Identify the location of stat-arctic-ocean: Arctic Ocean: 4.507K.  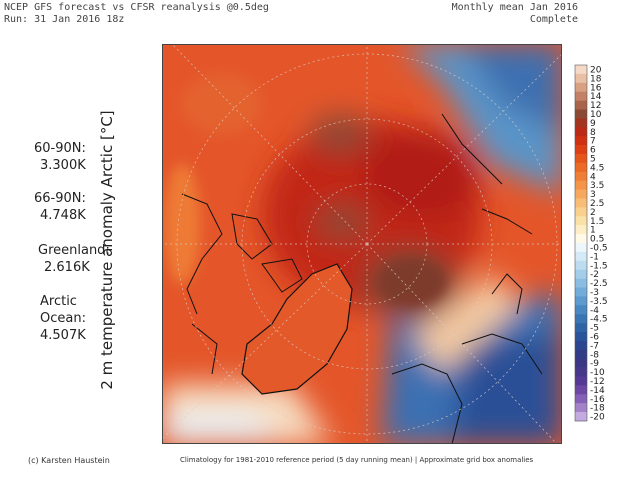
(63, 318).